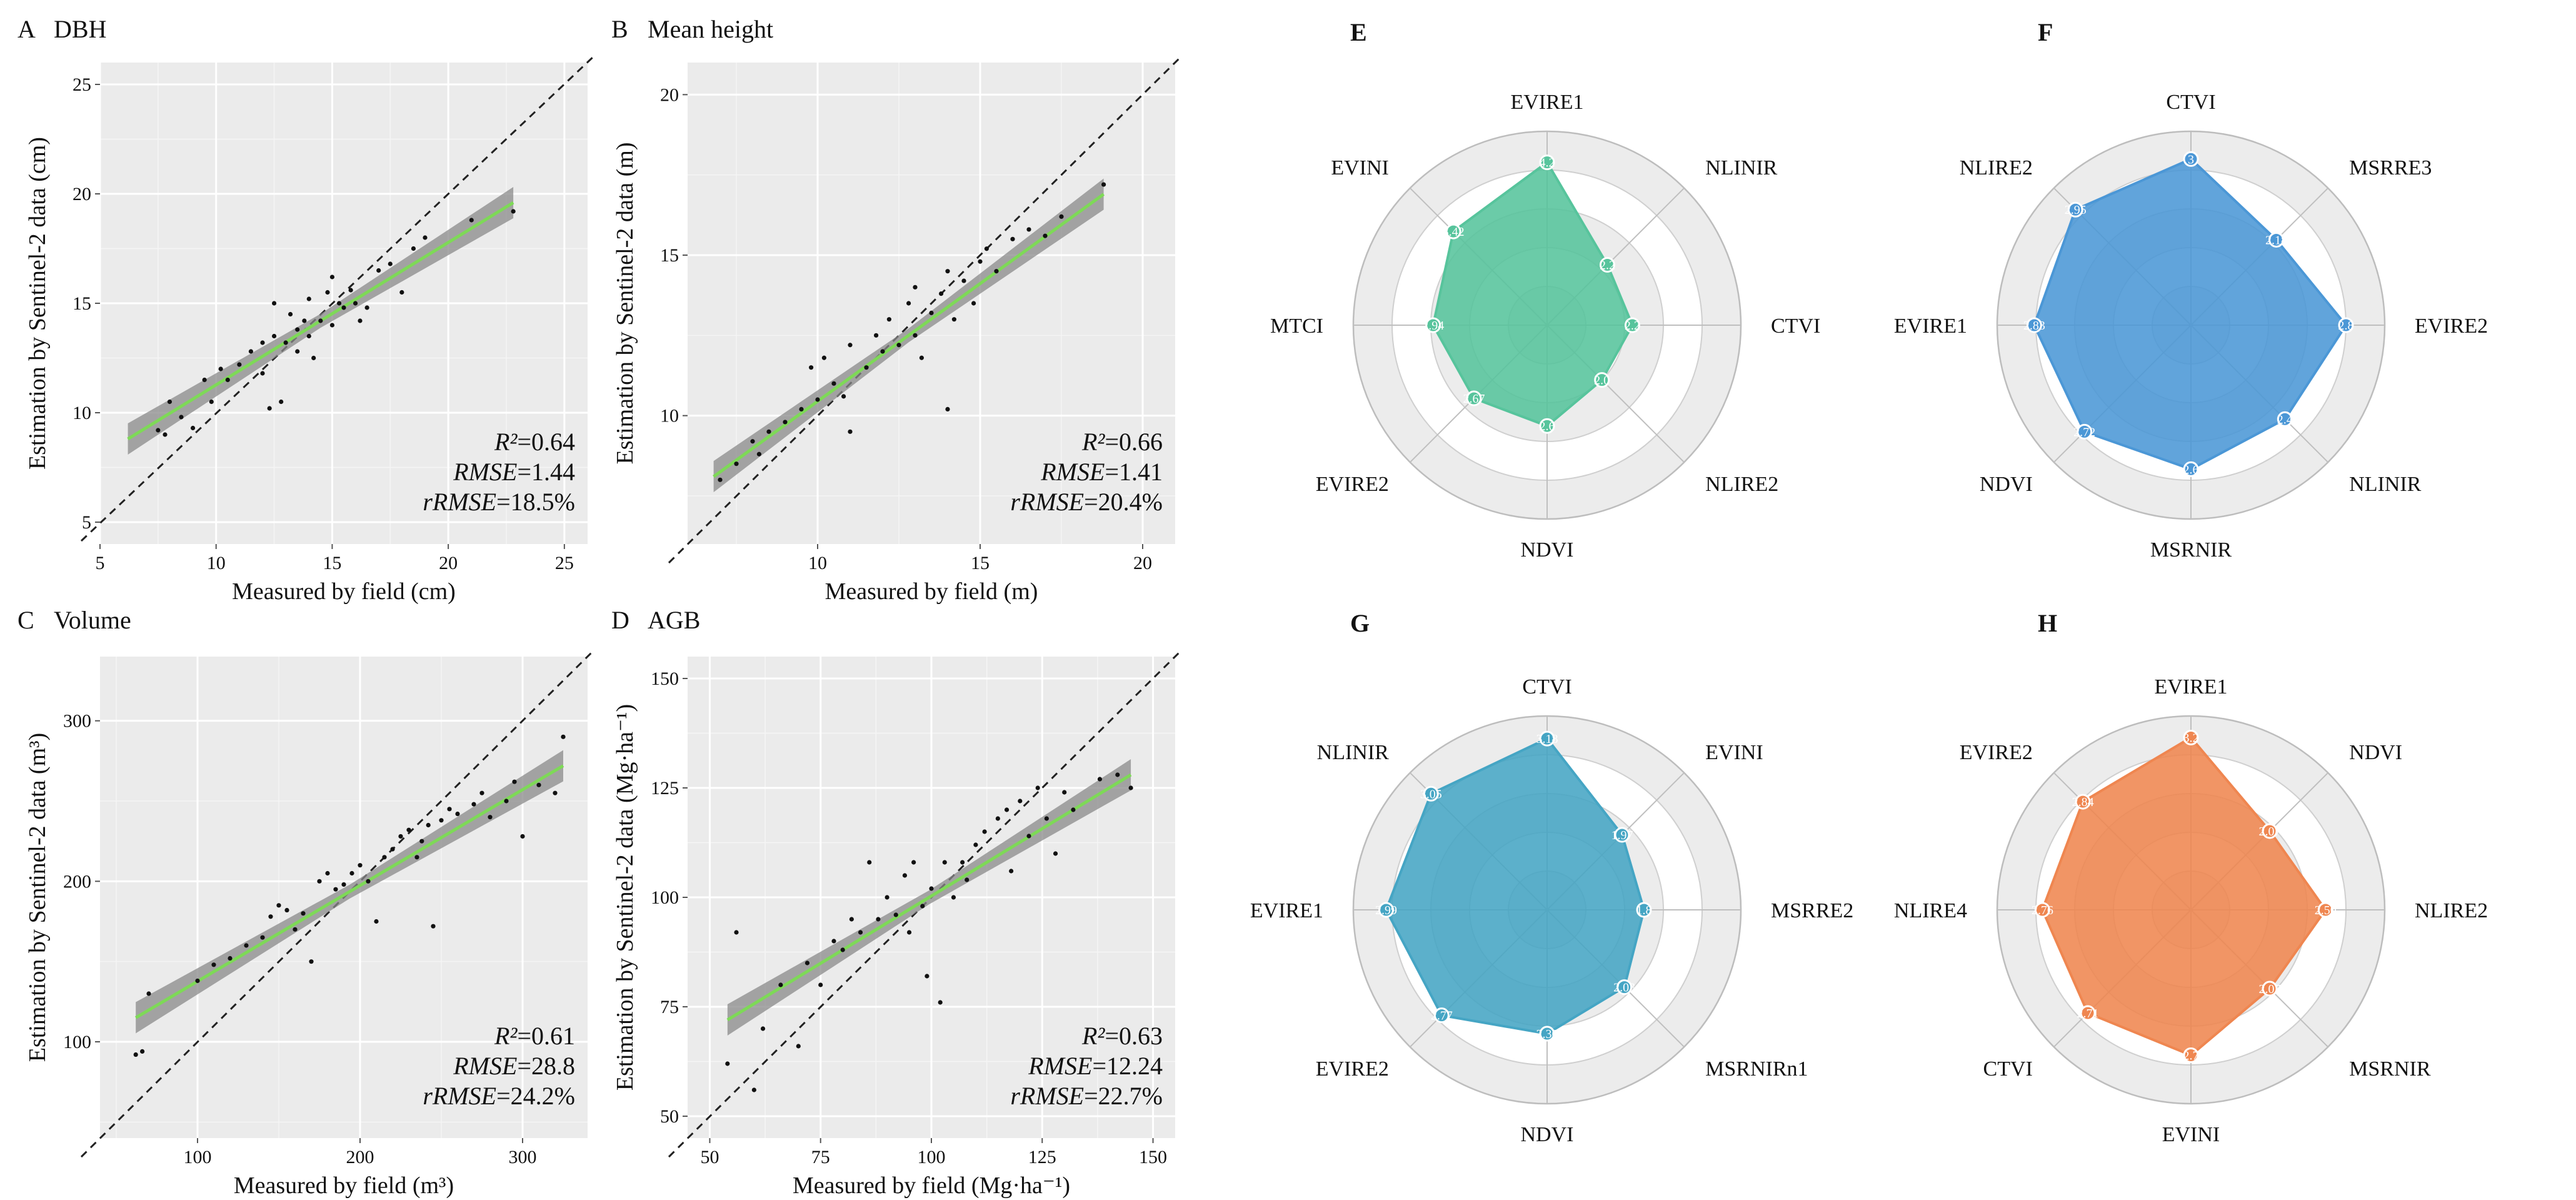 Image resolution: width=2576 pixels, height=1200 pixels. What do you see at coordinates (1042, 1157) in the screenshot?
I see `x-tick-label: 125` at bounding box center [1042, 1157].